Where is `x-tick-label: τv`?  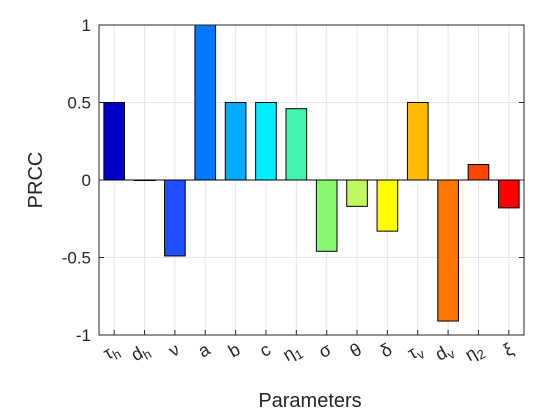
x-tick-label: τv is located at coordinates (416, 352).